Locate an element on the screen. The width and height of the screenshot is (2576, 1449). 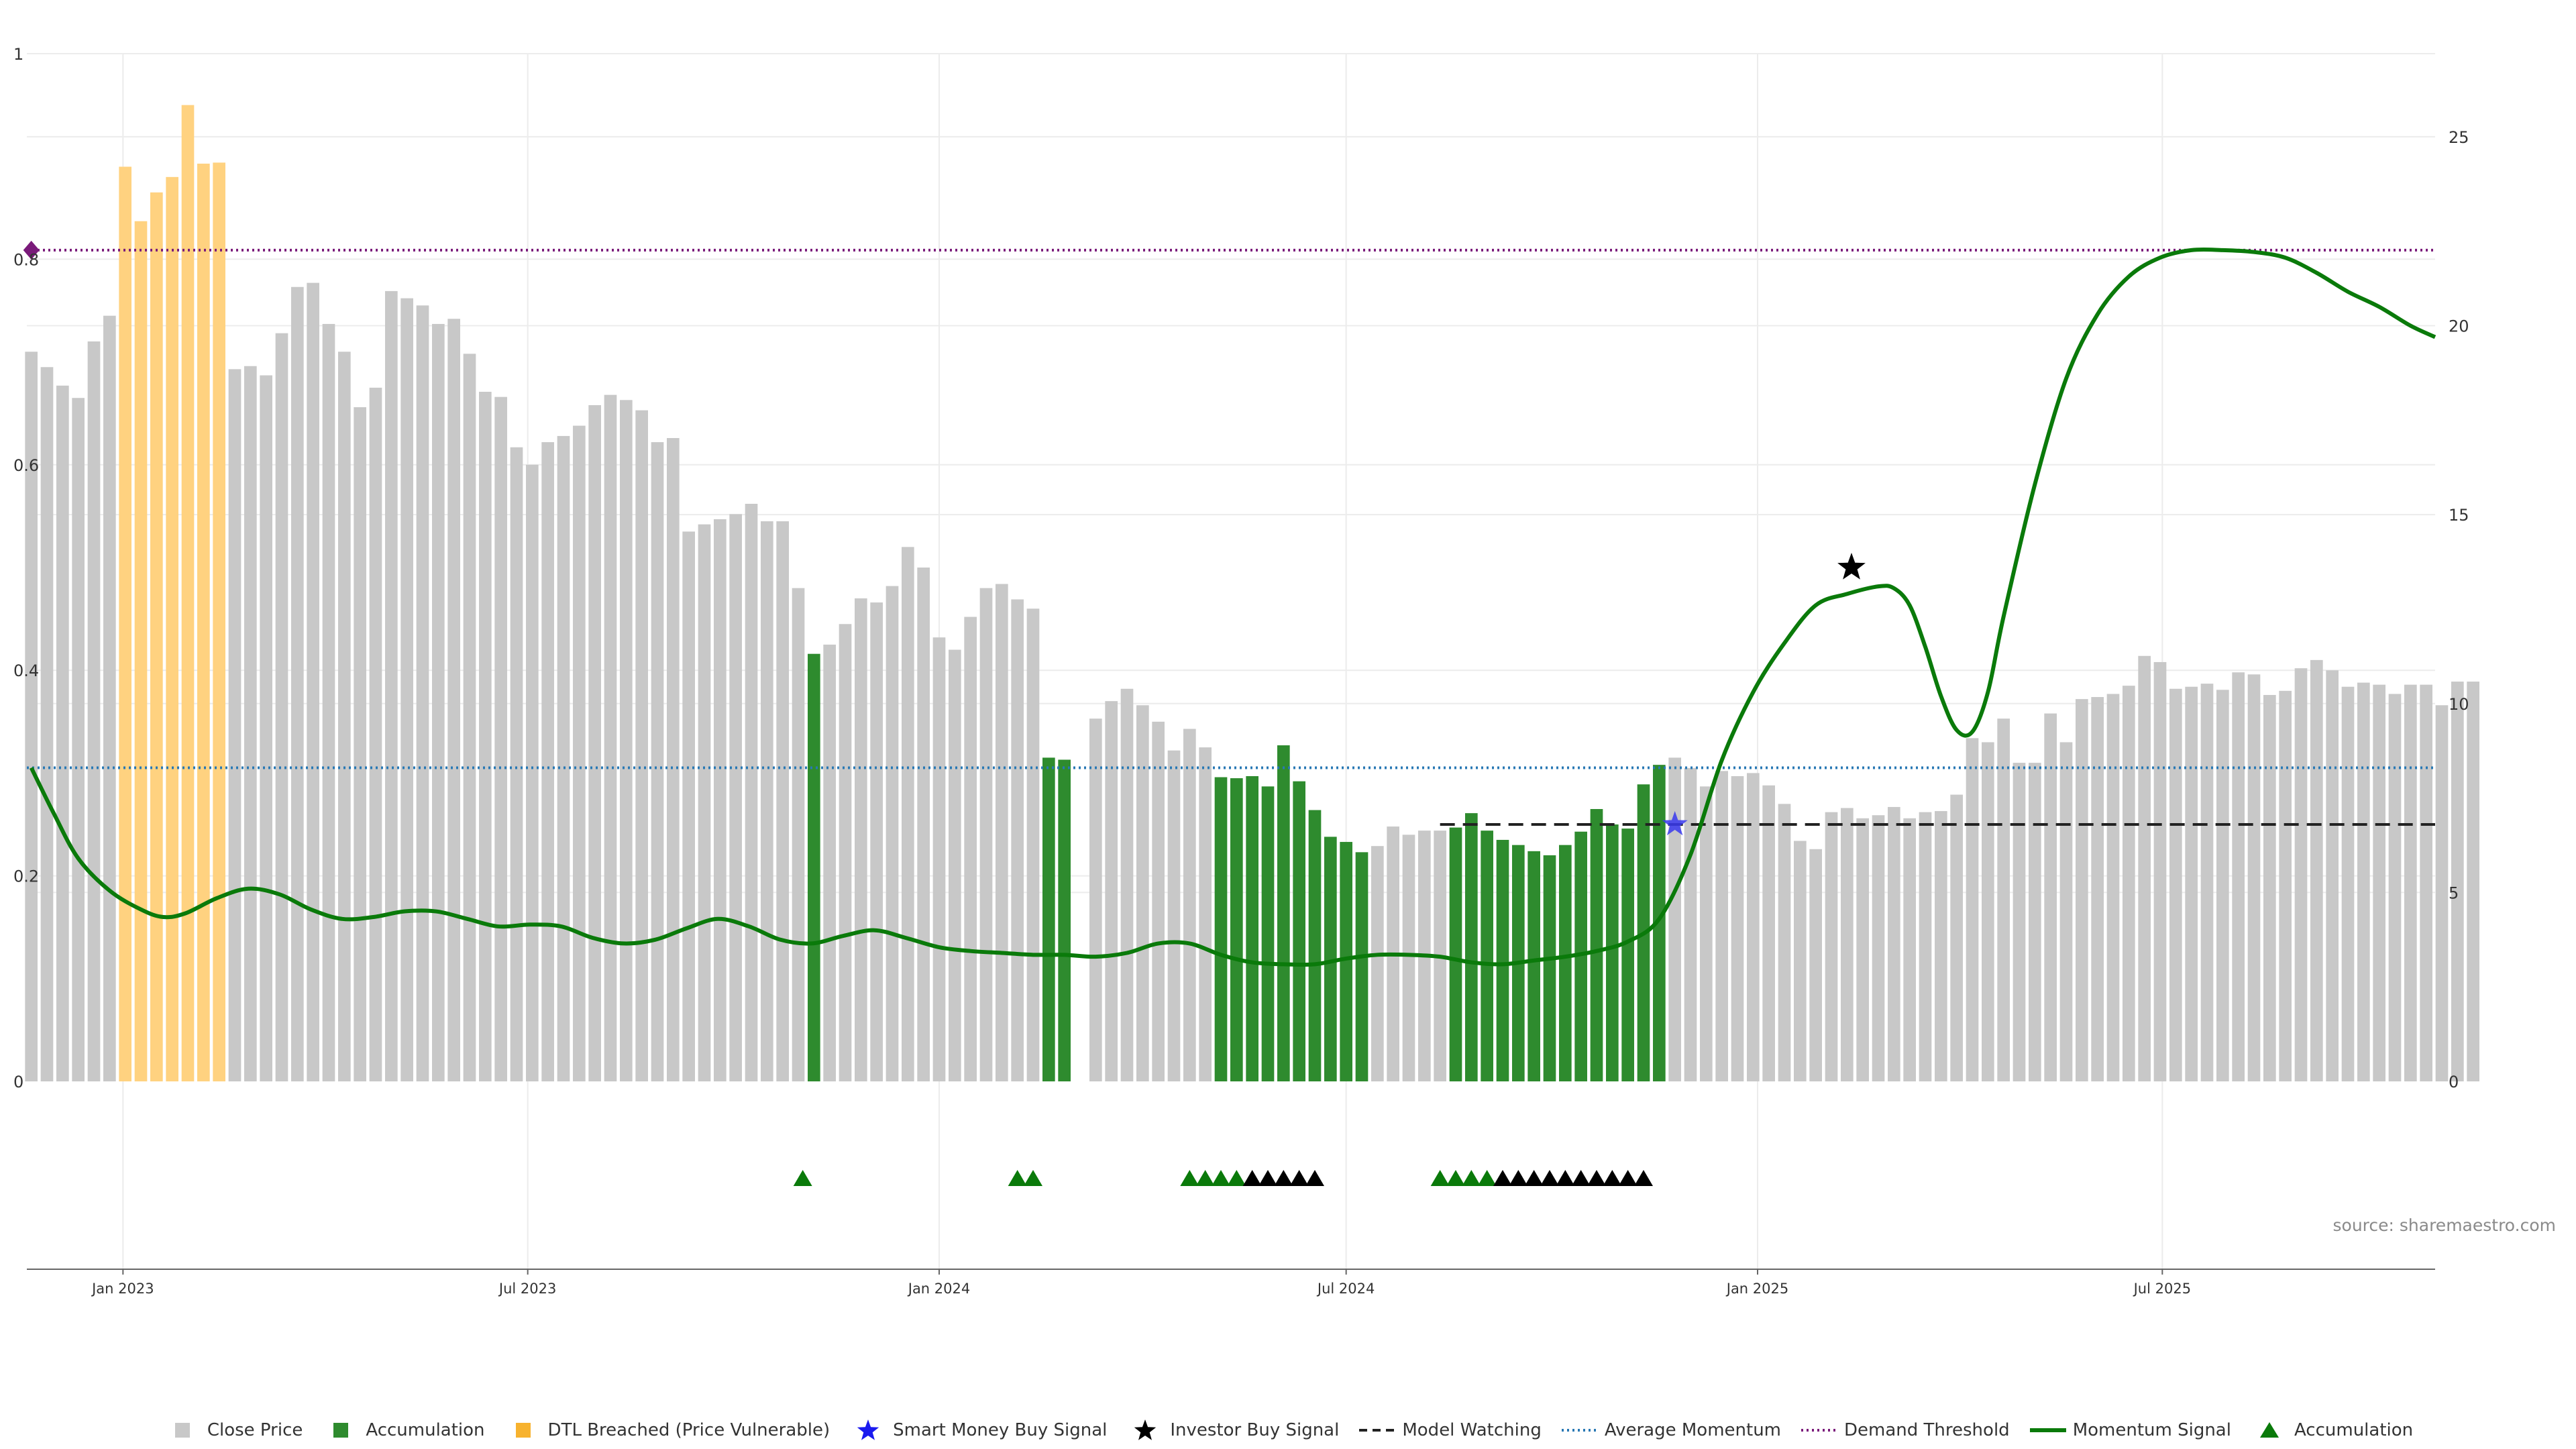
smart-money-buy-star is located at coordinates (1675, 823).